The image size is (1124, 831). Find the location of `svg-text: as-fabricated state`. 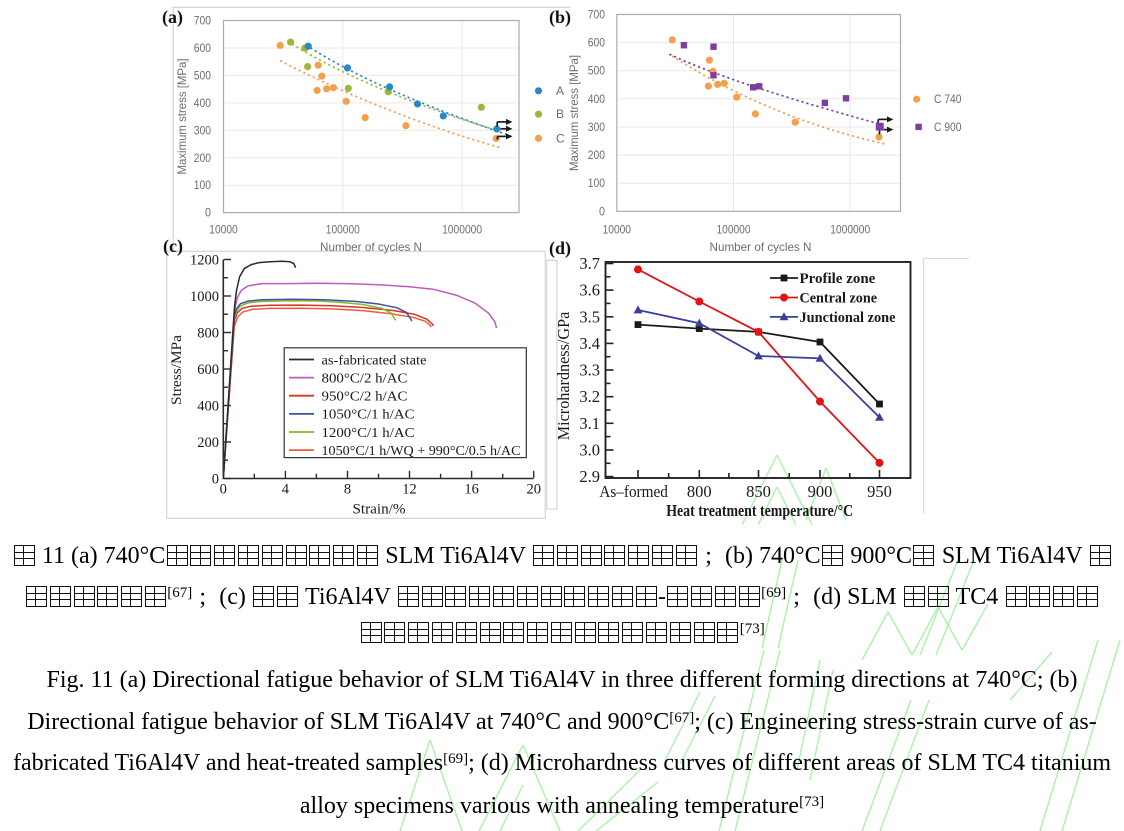

svg-text: as-fabricated state is located at coordinates (374, 359).